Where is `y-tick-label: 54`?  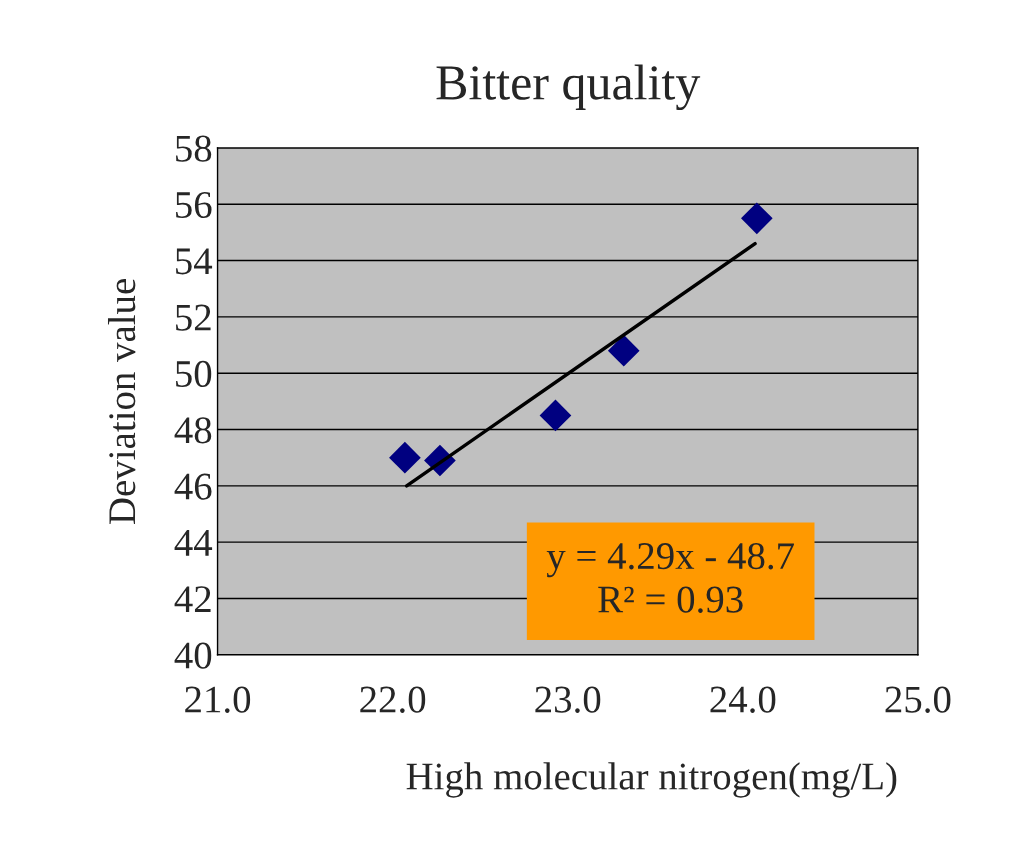 y-tick-label: 54 is located at coordinates (194, 261).